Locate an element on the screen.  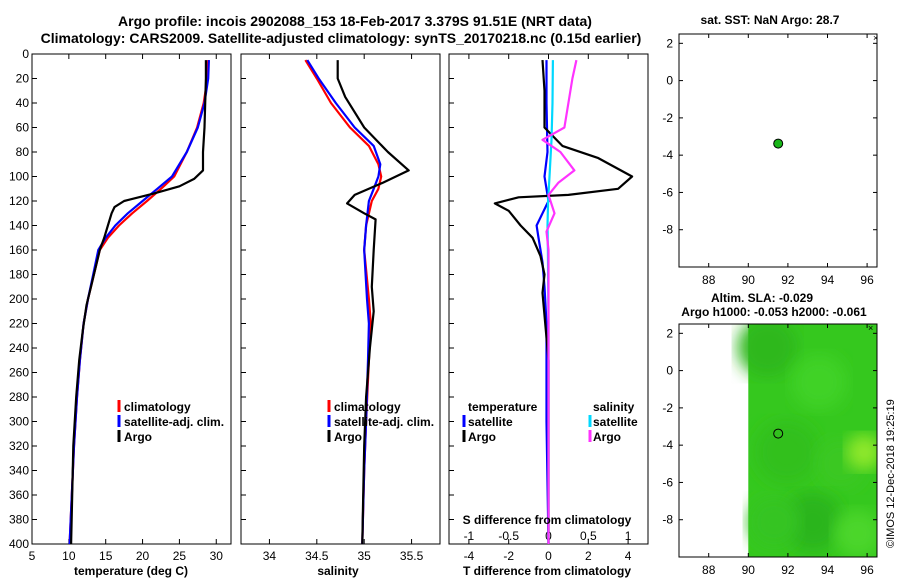
sst-map-title: sat. SST: NaN Argo: 28.7 is located at coordinates (770, 20).